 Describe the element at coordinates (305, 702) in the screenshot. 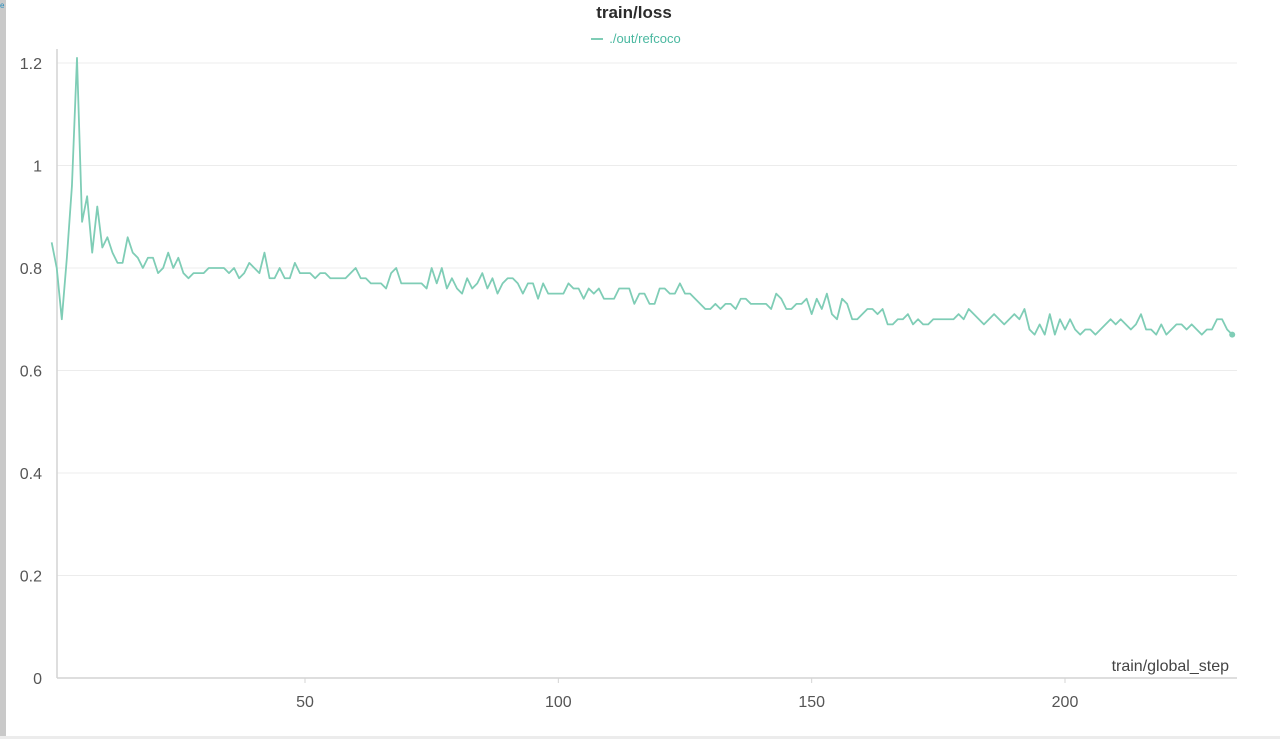

I see `x-tick-label: 50` at that location.